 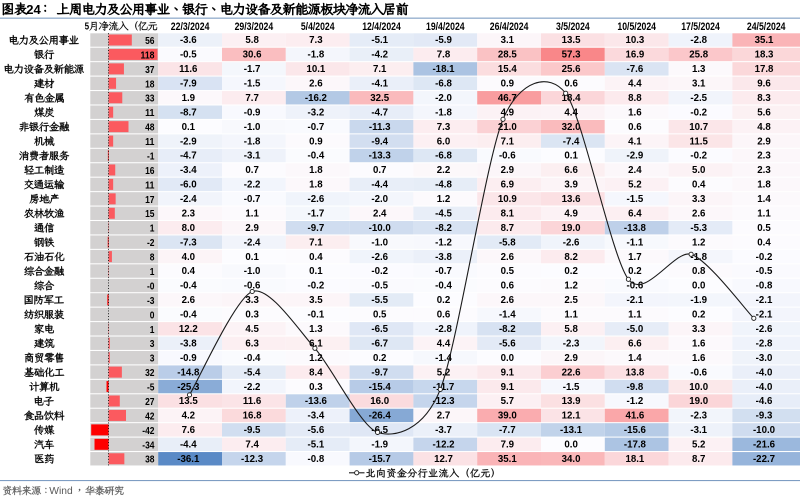 I want to click on svg-text: 10.0, so click(x=698, y=387).